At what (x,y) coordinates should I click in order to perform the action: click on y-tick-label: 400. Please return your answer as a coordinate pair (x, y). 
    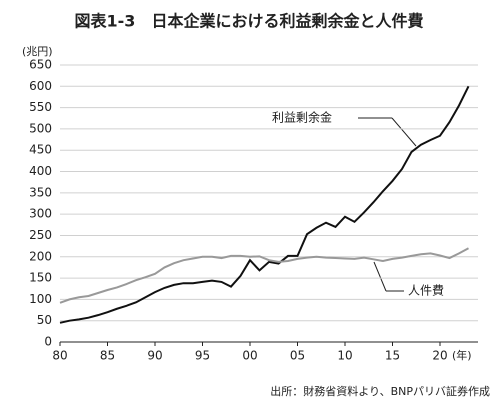
    Looking at the image, I should click on (40, 171).